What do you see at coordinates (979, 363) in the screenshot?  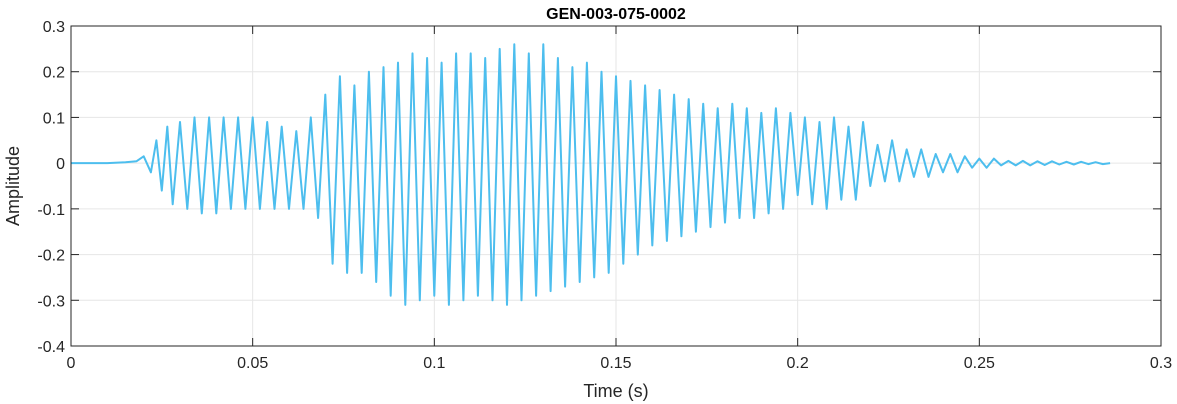 I see `x-tick-label: 0.25` at bounding box center [979, 363].